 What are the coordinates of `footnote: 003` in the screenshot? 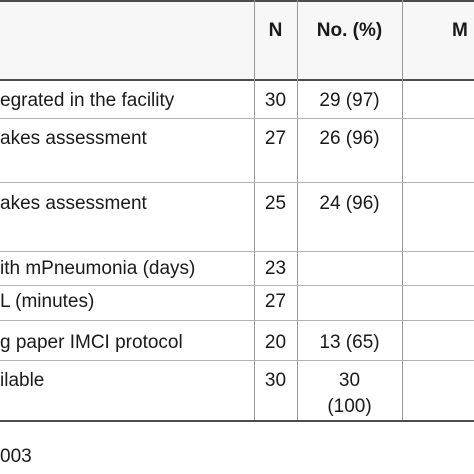 It's located at (16, 456).